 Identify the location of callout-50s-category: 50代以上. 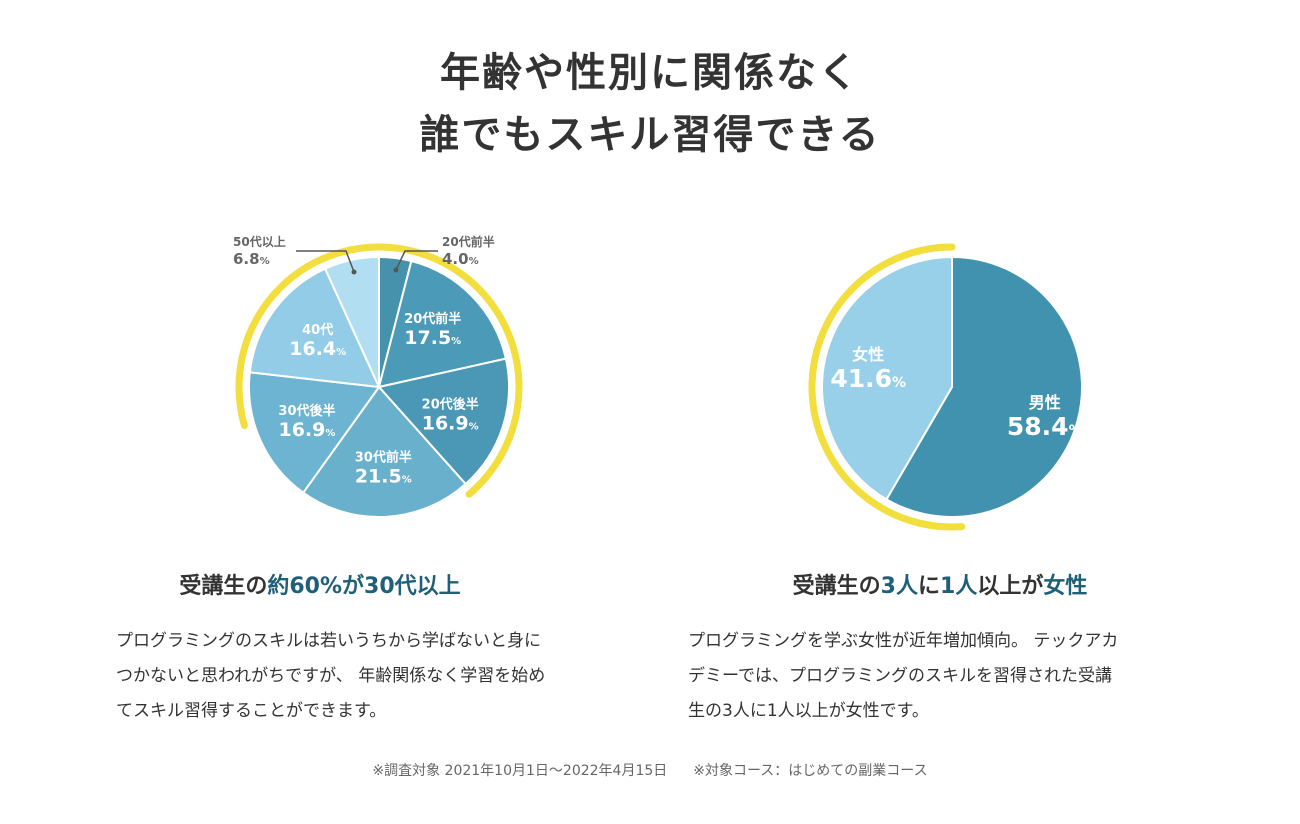
(259, 241).